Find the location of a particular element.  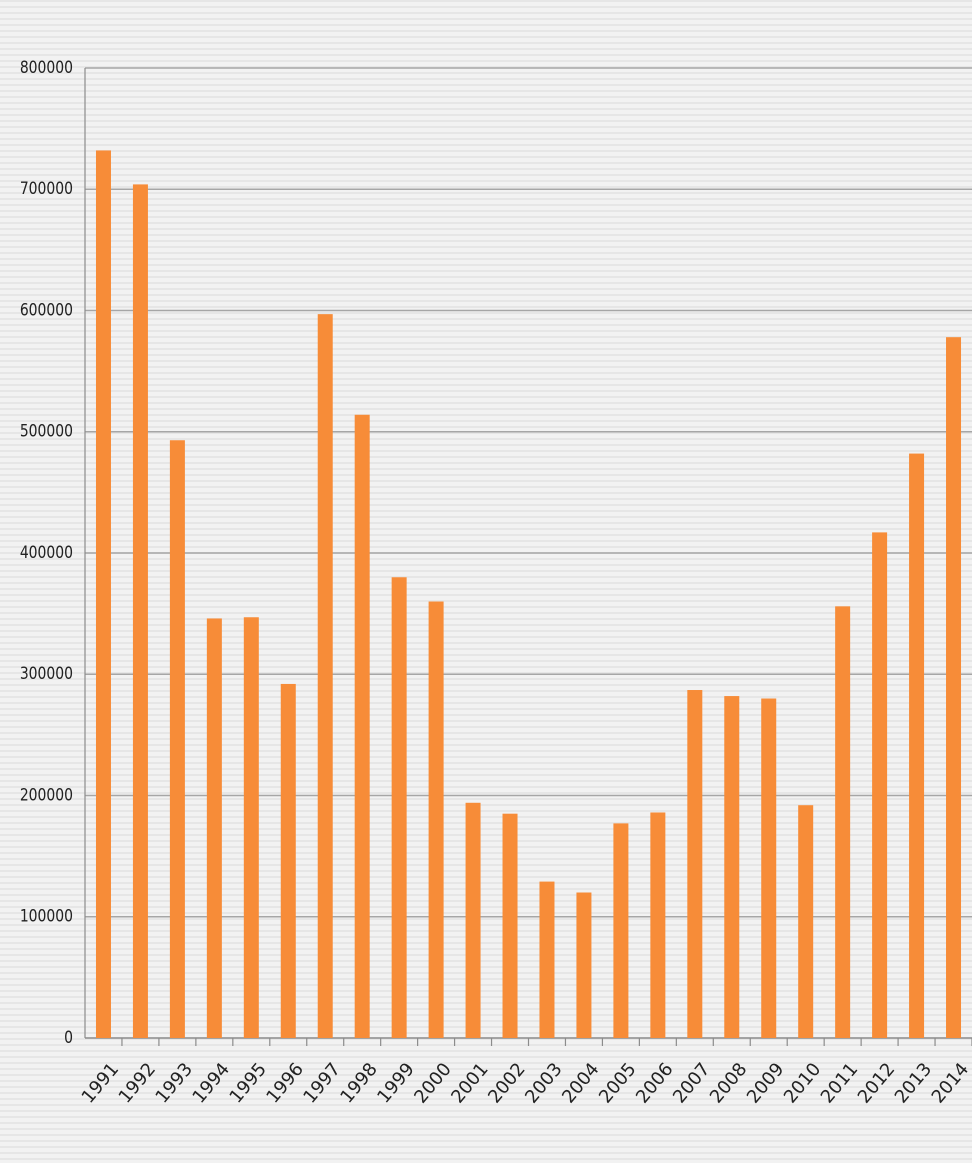

y-tick-label: 300000 is located at coordinates (46, 674).